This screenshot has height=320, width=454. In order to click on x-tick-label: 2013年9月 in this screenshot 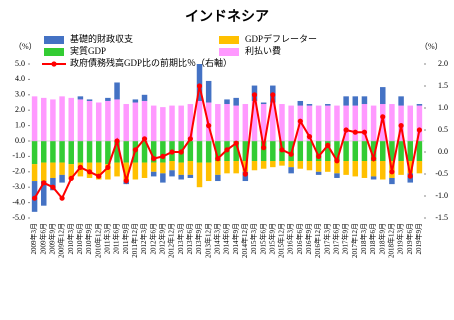, I will do `click(198, 239)`.